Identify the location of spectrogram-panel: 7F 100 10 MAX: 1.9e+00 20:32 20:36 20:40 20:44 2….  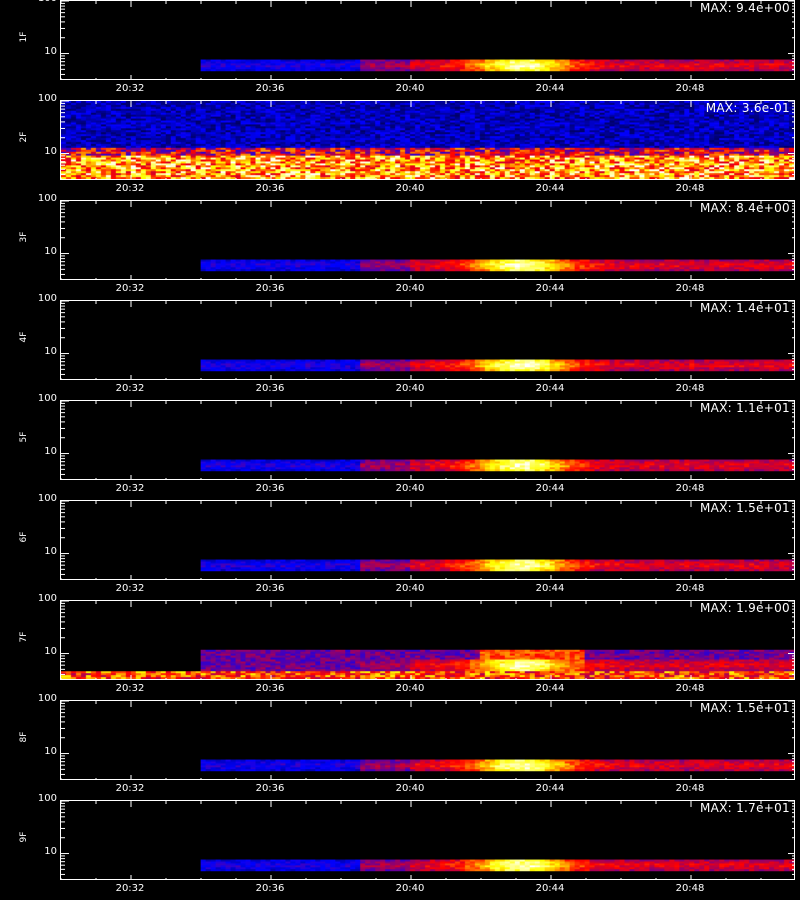
(400, 646).